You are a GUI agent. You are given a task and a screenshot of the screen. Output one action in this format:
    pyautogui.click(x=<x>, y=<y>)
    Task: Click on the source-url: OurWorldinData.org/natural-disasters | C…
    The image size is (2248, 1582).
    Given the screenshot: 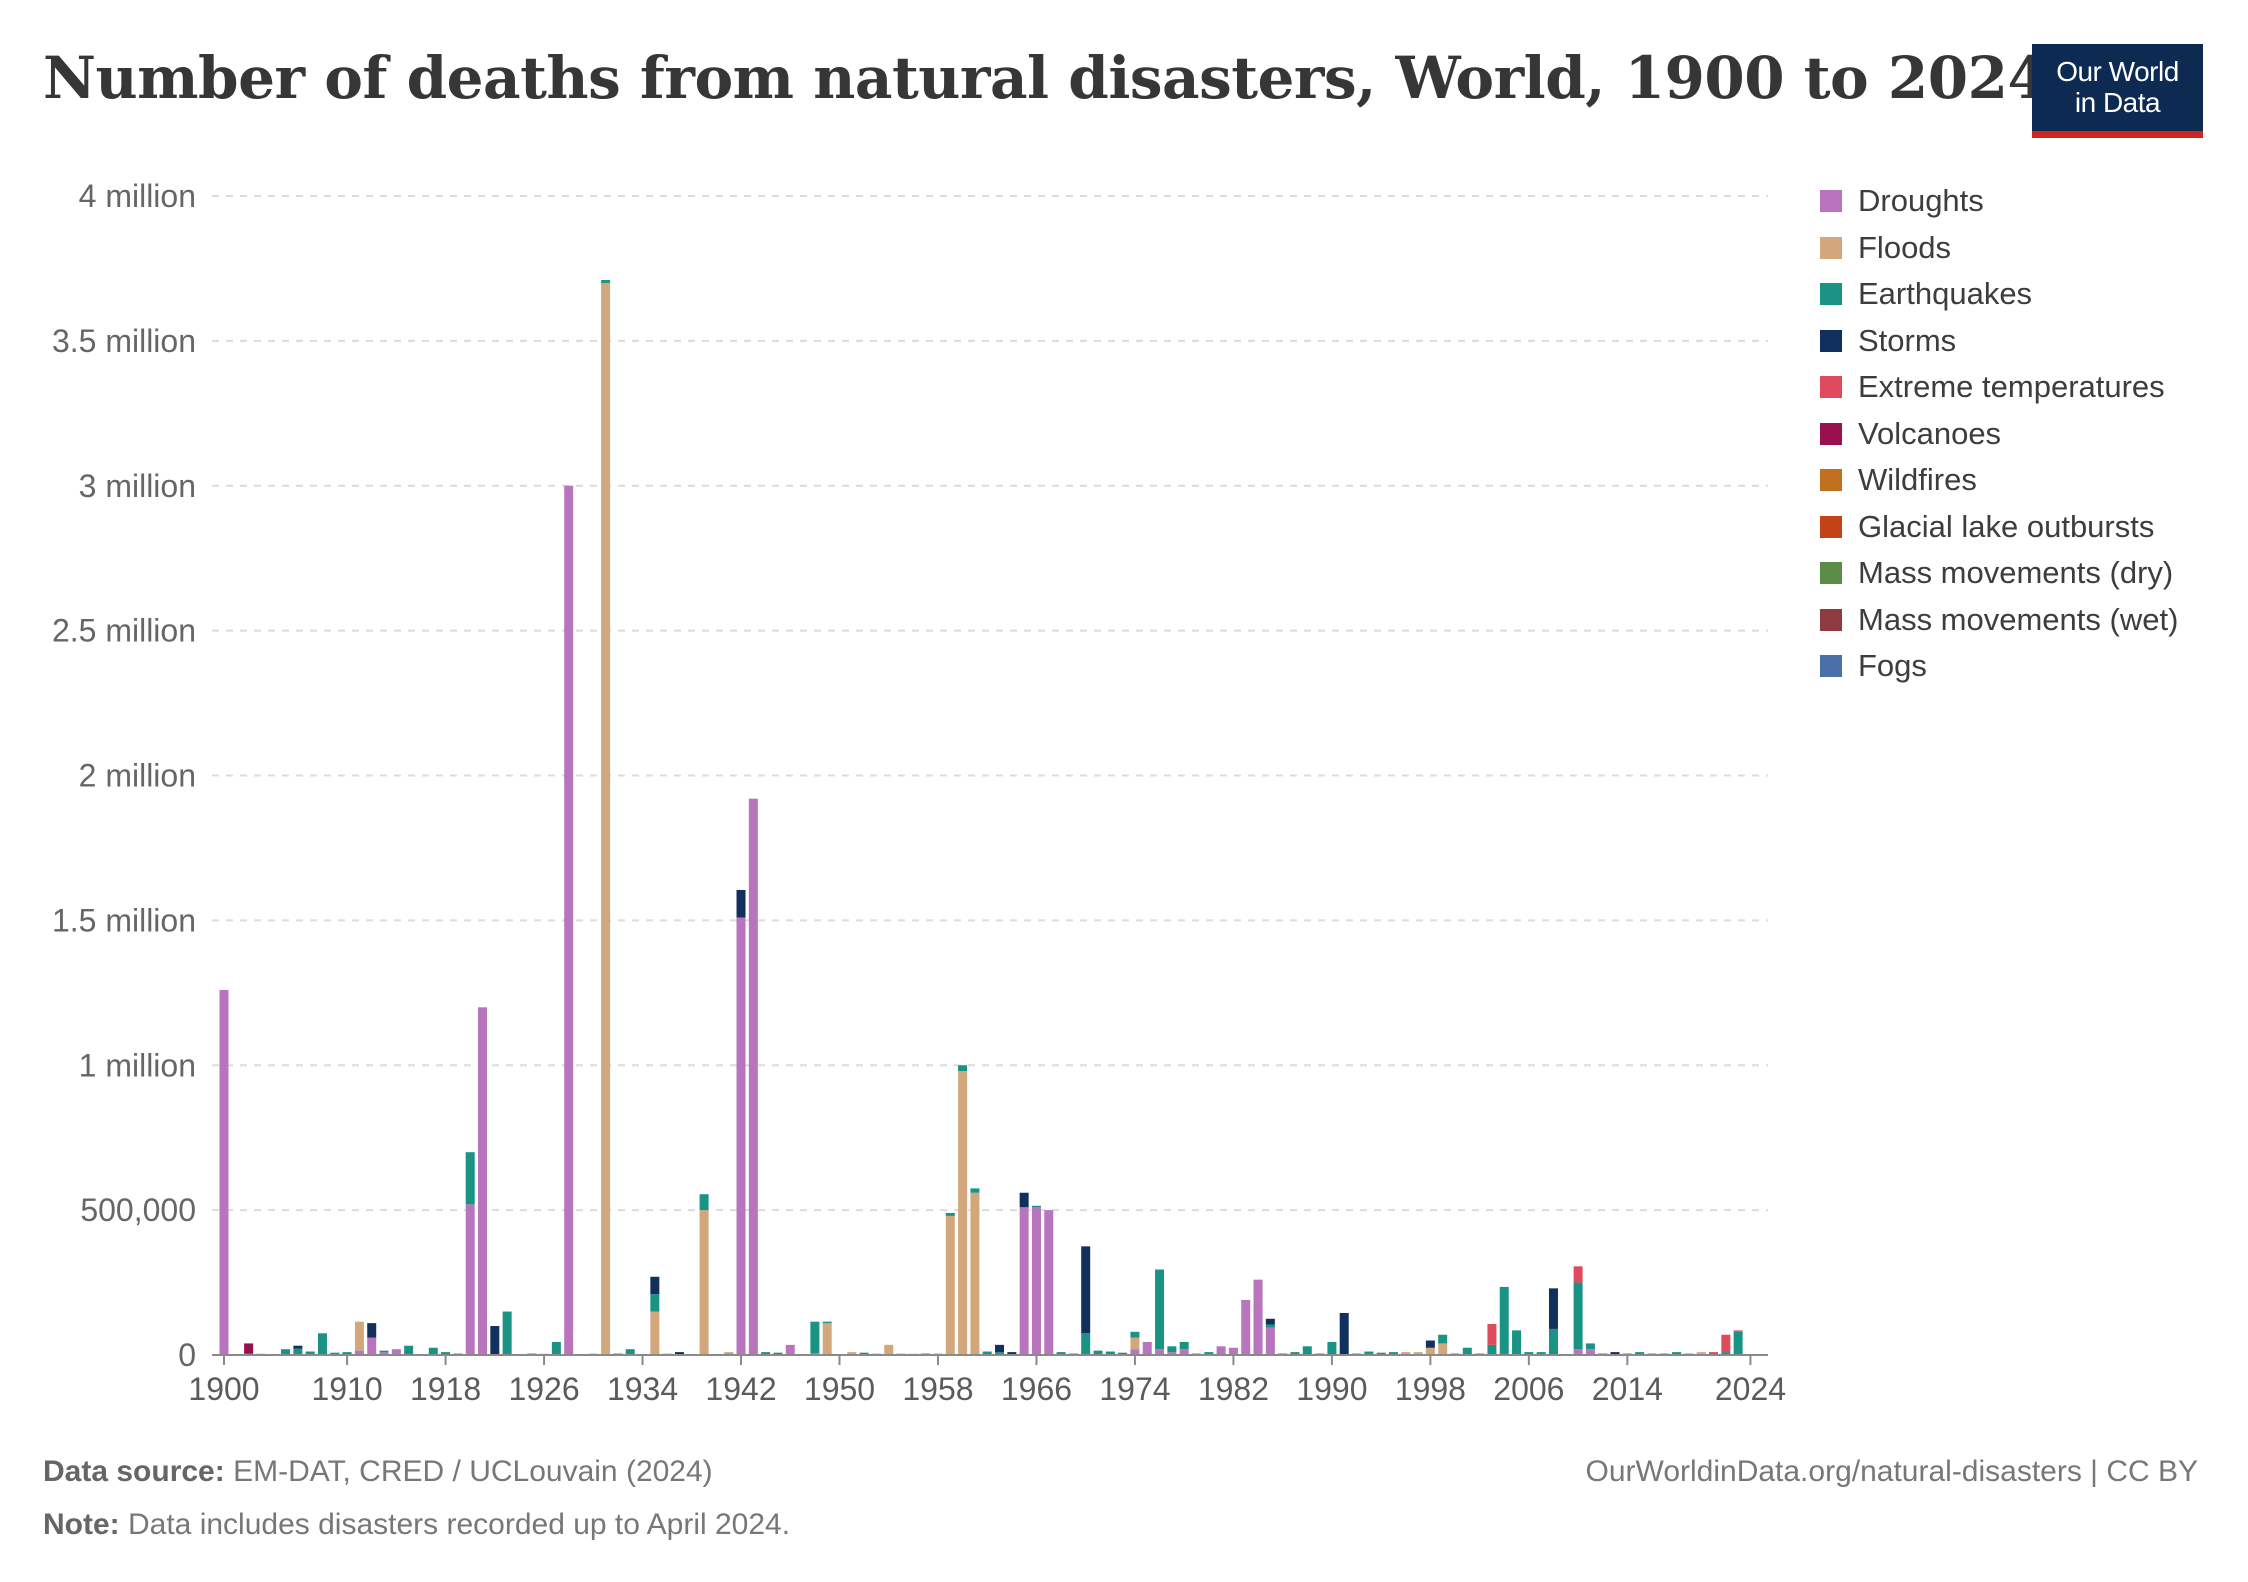 What is the action you would take?
    pyautogui.click(x=1891, y=1471)
    